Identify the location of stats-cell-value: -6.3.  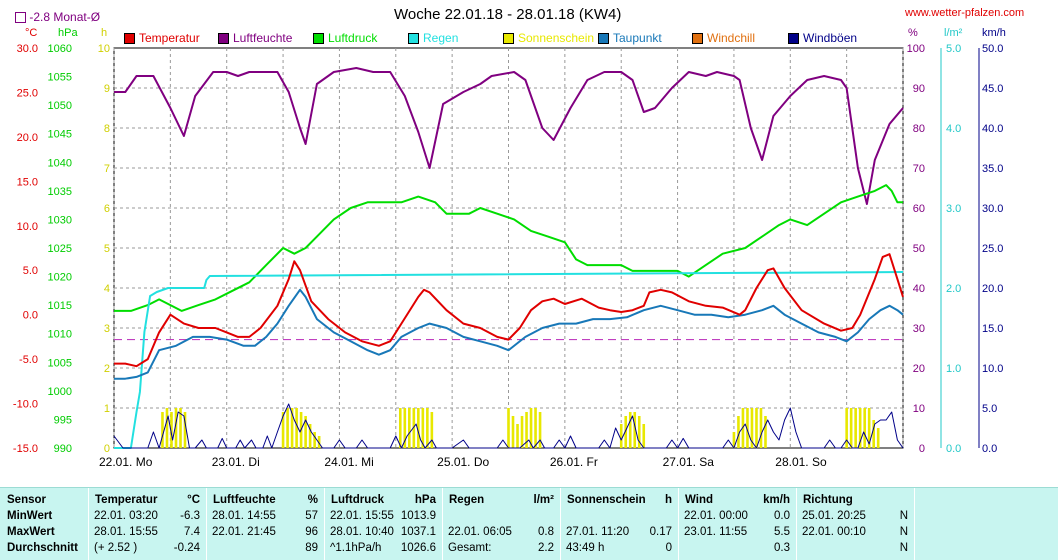
(190, 516).